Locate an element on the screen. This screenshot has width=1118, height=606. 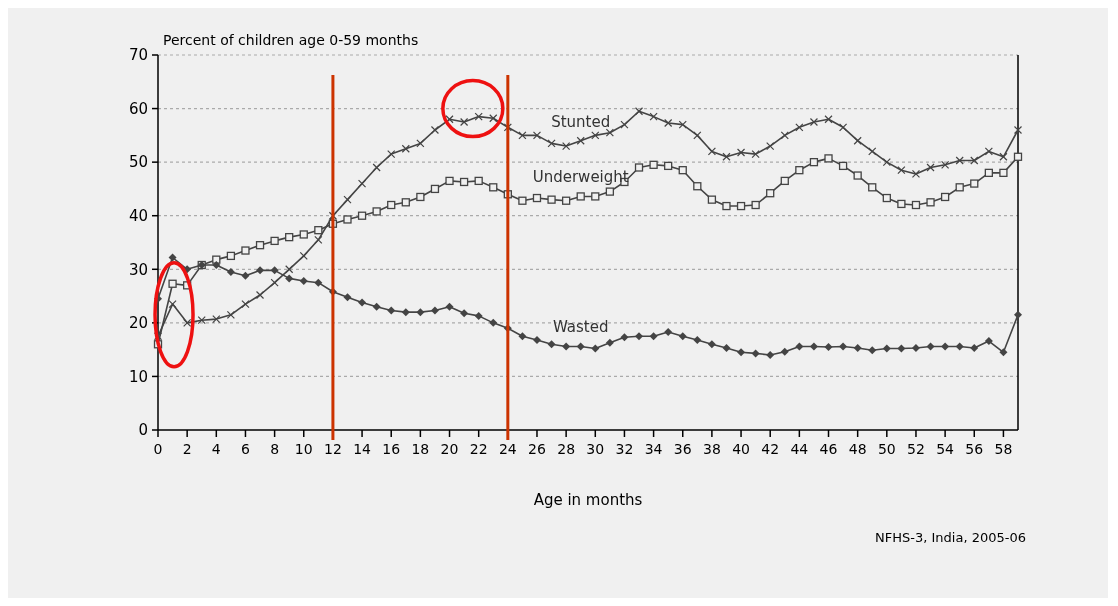
x-tick-label: 40 is located at coordinates (741, 449).